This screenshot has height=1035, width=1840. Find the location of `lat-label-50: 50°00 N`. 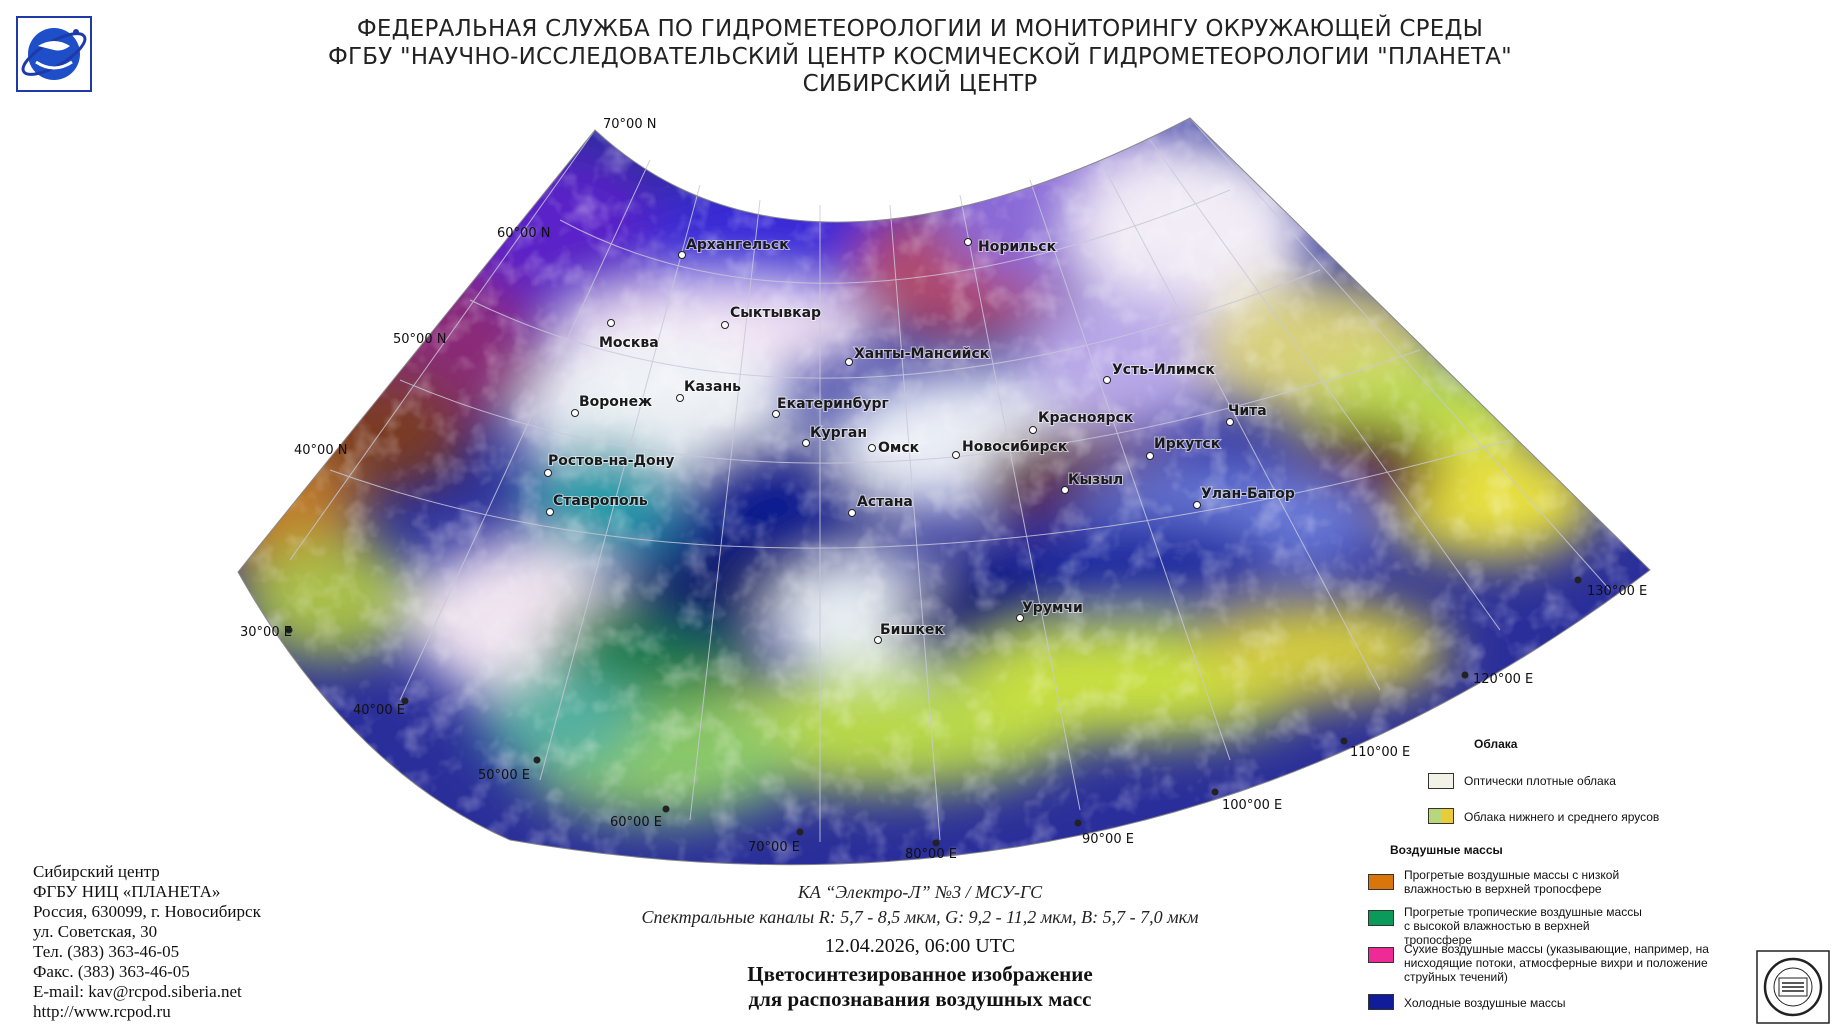

lat-label-50: 50°00 N is located at coordinates (419, 339).